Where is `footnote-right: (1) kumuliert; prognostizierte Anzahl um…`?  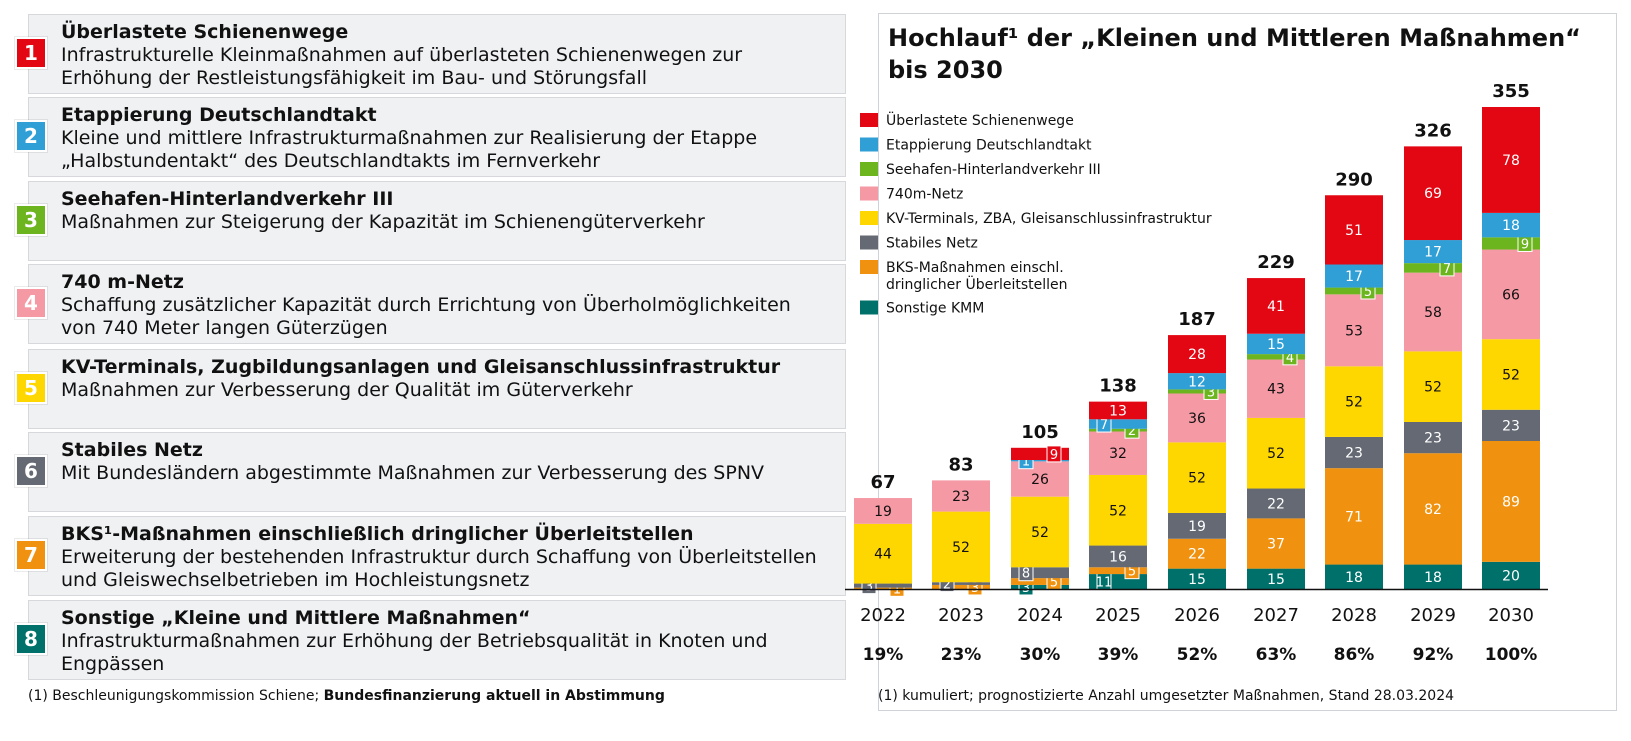 footnote-right: (1) kumuliert; prognostizierte Anzahl um… is located at coordinates (1166, 696).